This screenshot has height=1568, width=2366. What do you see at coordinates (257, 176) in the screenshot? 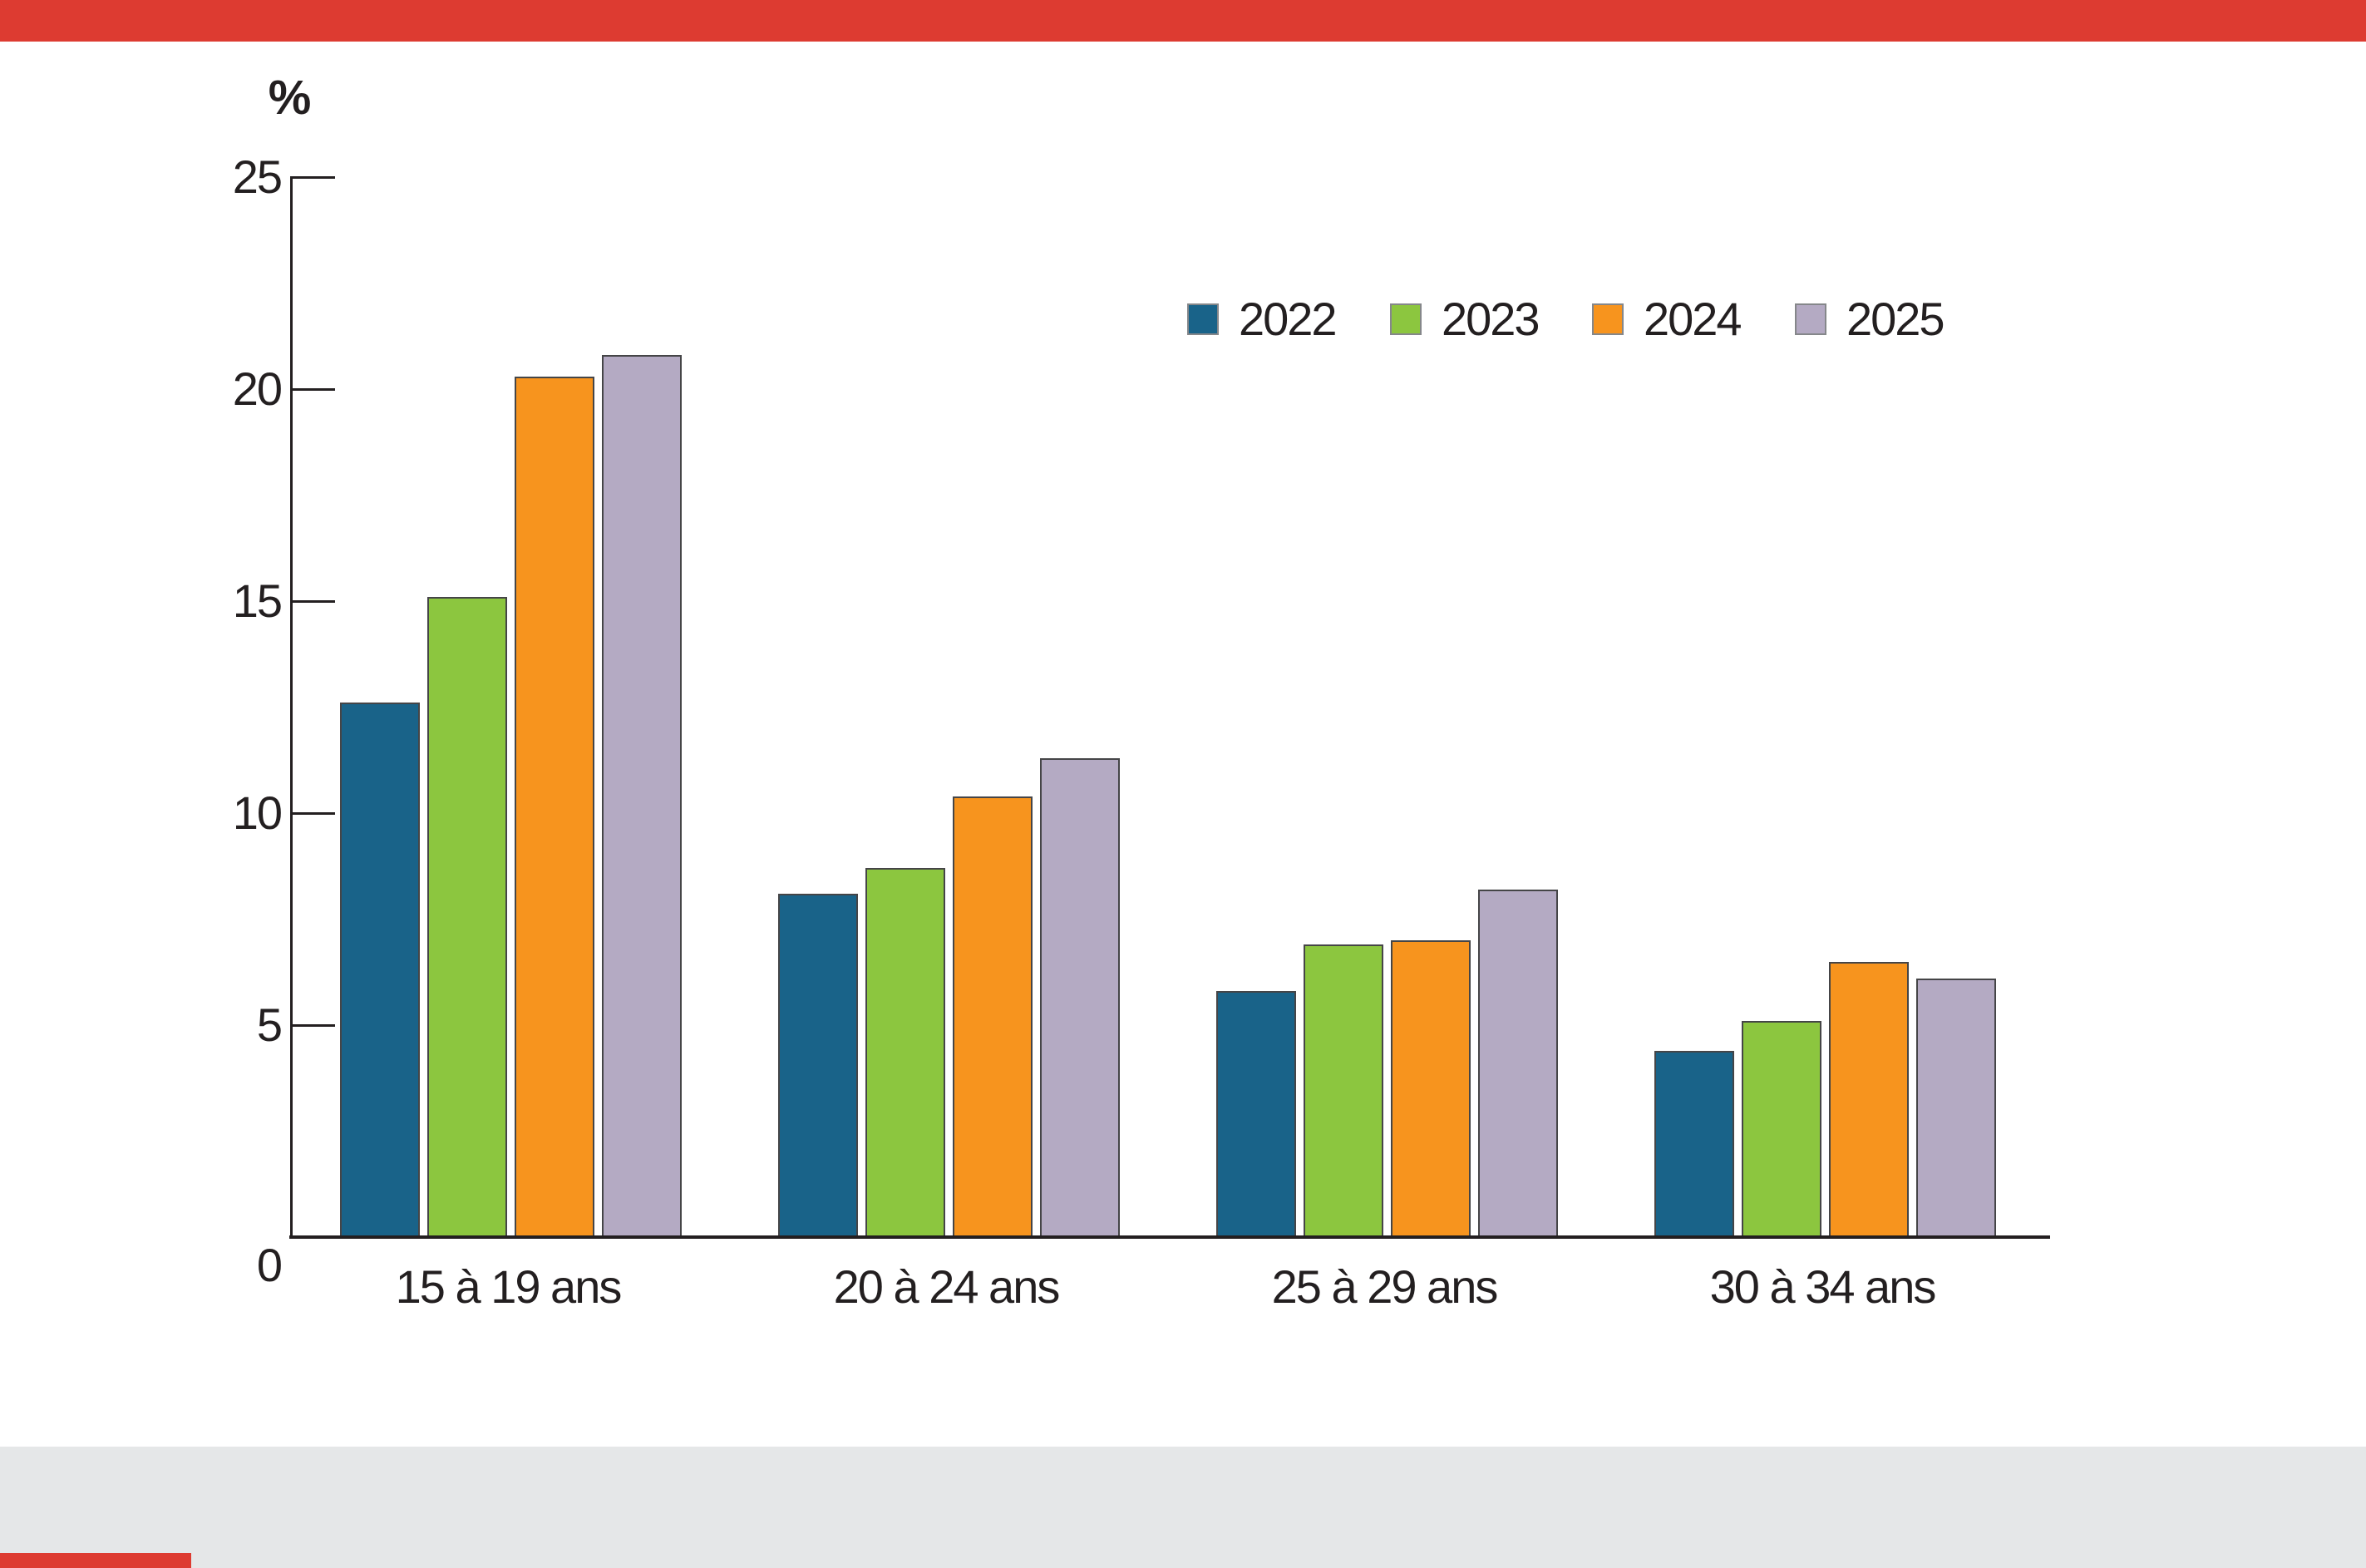
I see `y-tick-label: 25` at bounding box center [257, 176].